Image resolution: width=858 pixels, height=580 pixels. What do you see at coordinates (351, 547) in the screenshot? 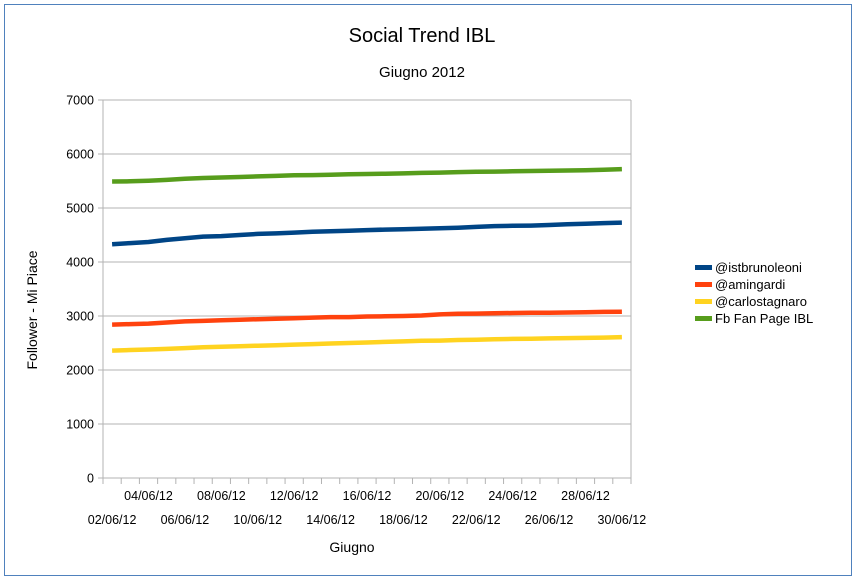
I see `x-axis-label: Giugno` at bounding box center [351, 547].